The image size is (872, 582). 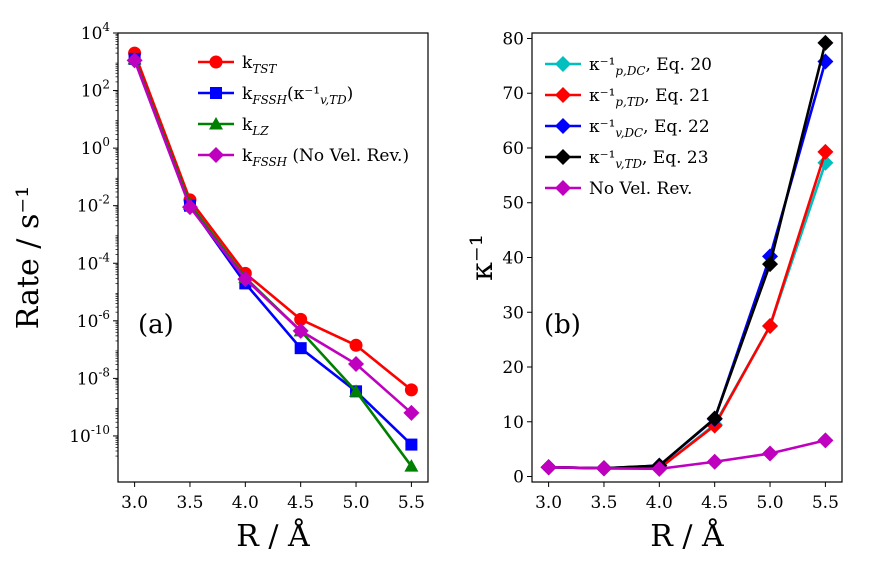 I want to click on panel-b-y-axis-title: κ⁻¹, so click(x=482, y=257).